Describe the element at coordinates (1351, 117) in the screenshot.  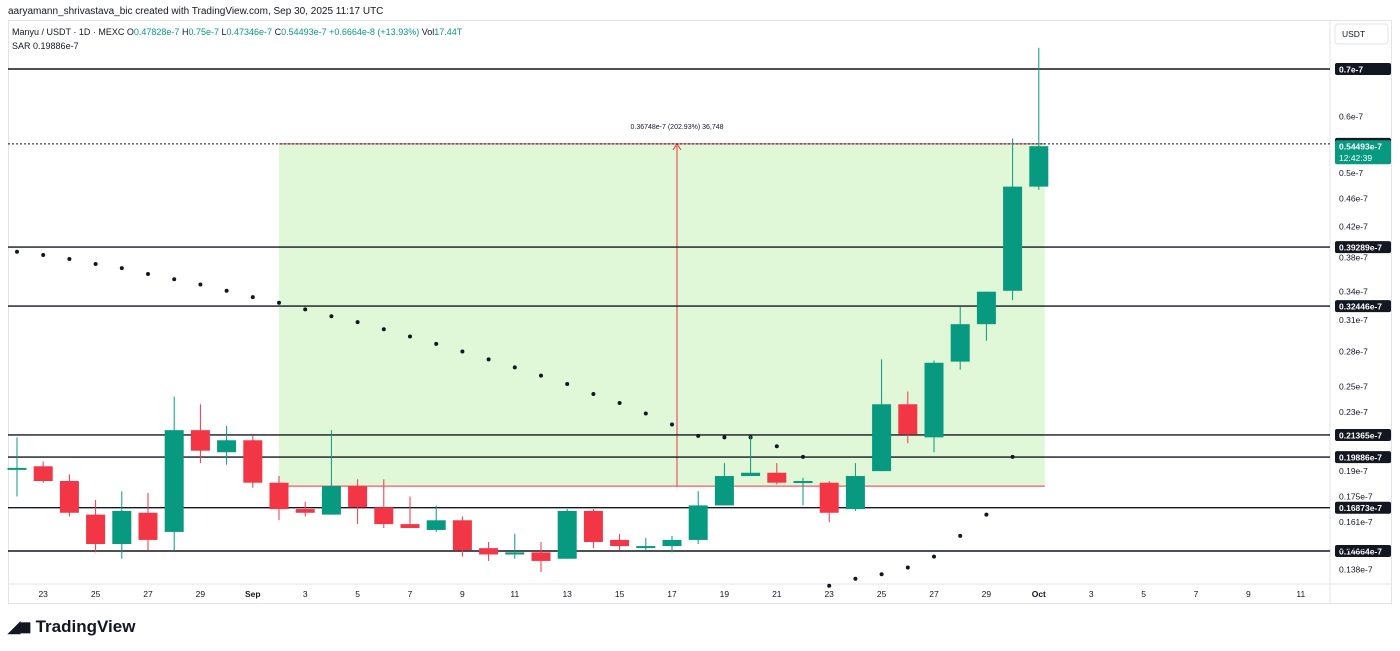
I see `price-tick-label: 0.6e-7` at that location.